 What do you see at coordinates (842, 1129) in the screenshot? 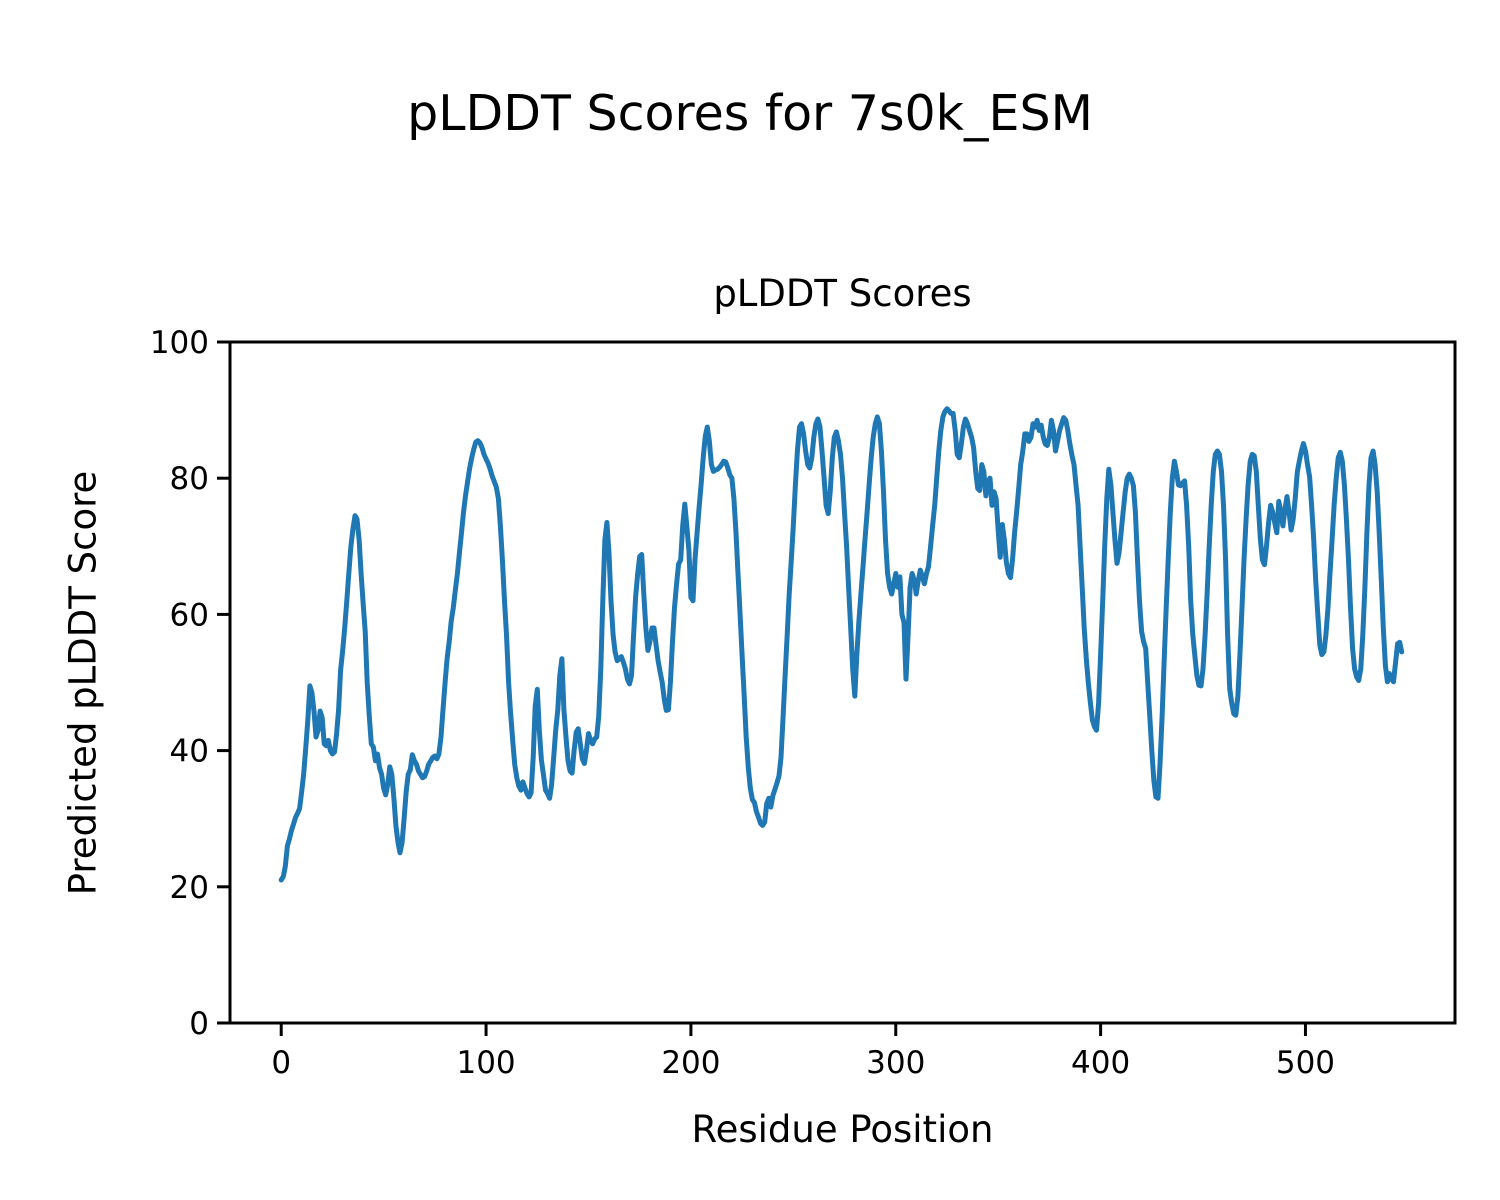
I see `x-axis-label: Residue Position` at bounding box center [842, 1129].